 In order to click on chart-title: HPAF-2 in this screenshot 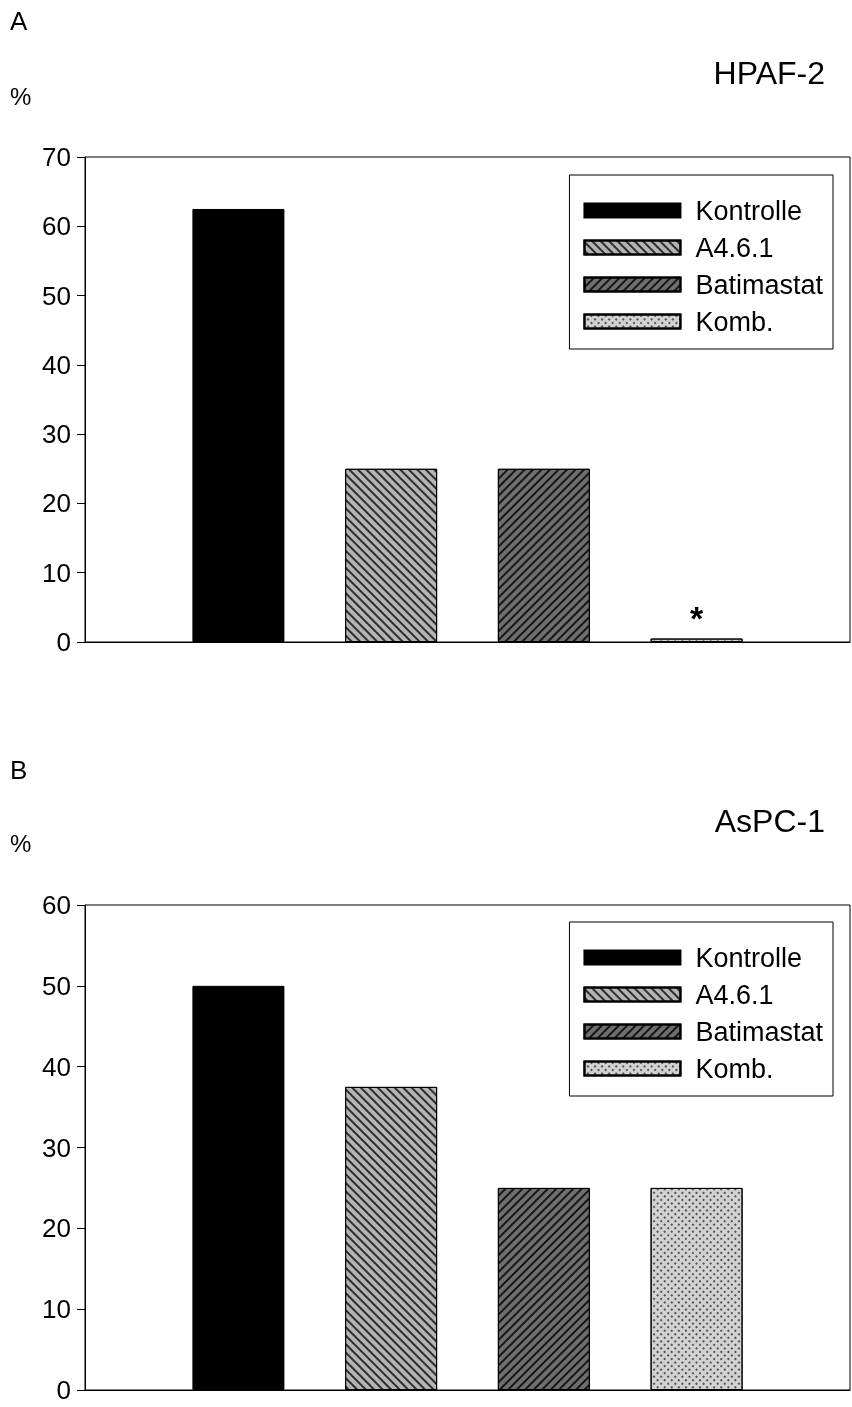, I will do `click(769, 73)`.